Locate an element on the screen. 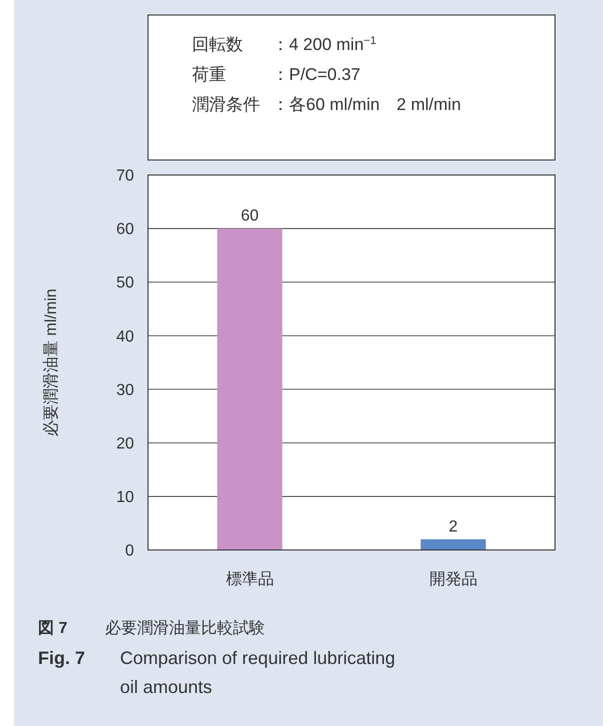 The image size is (603, 726). y-axis-title: 必要潤滑油量 ml/min is located at coordinates (51, 362).